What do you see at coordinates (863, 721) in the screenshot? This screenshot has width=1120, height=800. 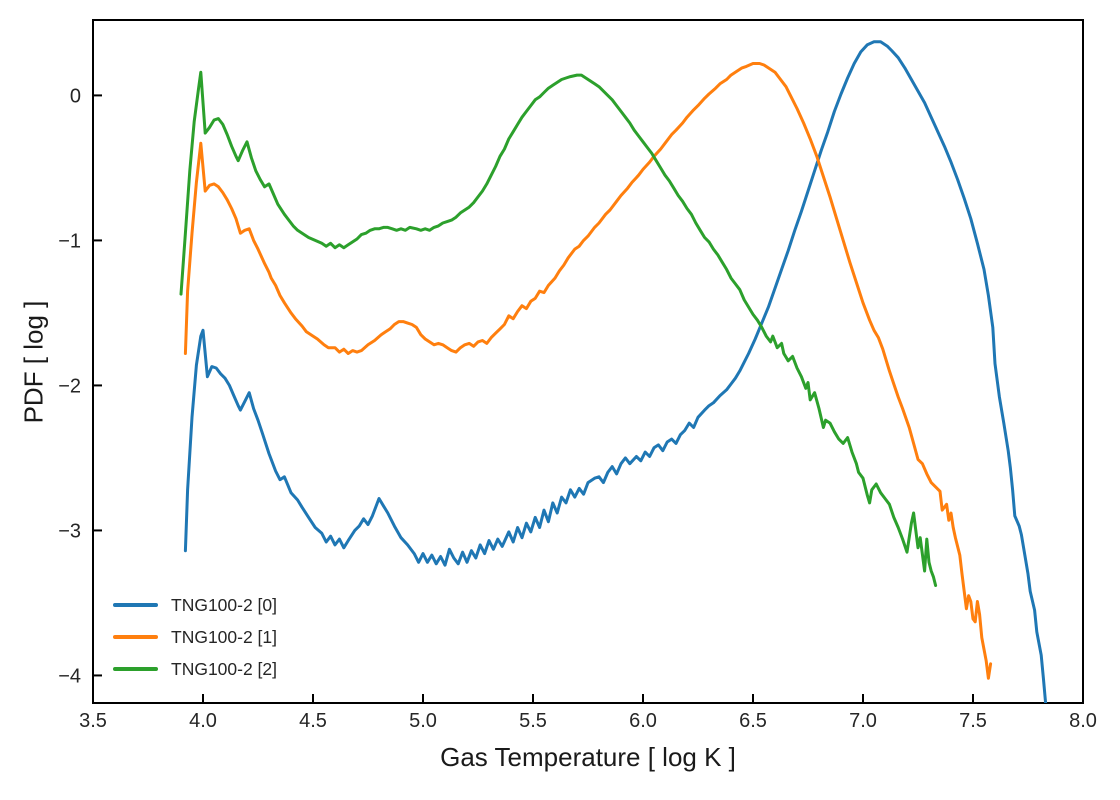 I see `x-tick-label: 7.0` at bounding box center [863, 721].